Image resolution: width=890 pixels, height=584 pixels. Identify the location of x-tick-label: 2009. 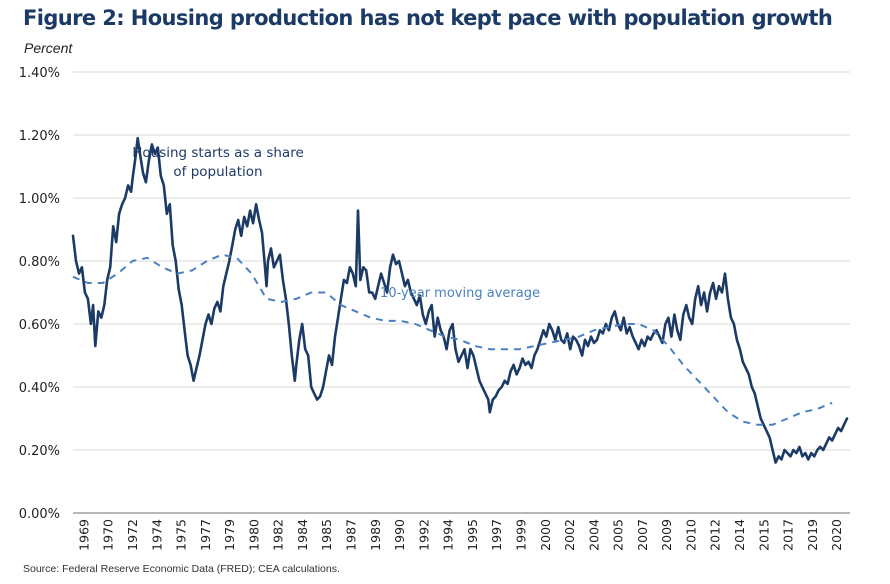
(666, 535).